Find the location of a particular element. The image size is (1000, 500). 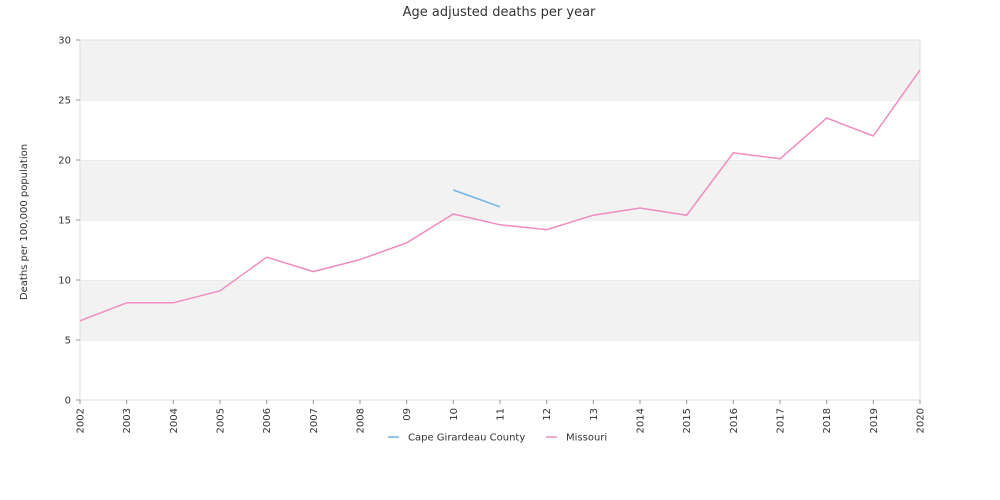

x-tick-label: 2004 is located at coordinates (174, 420).